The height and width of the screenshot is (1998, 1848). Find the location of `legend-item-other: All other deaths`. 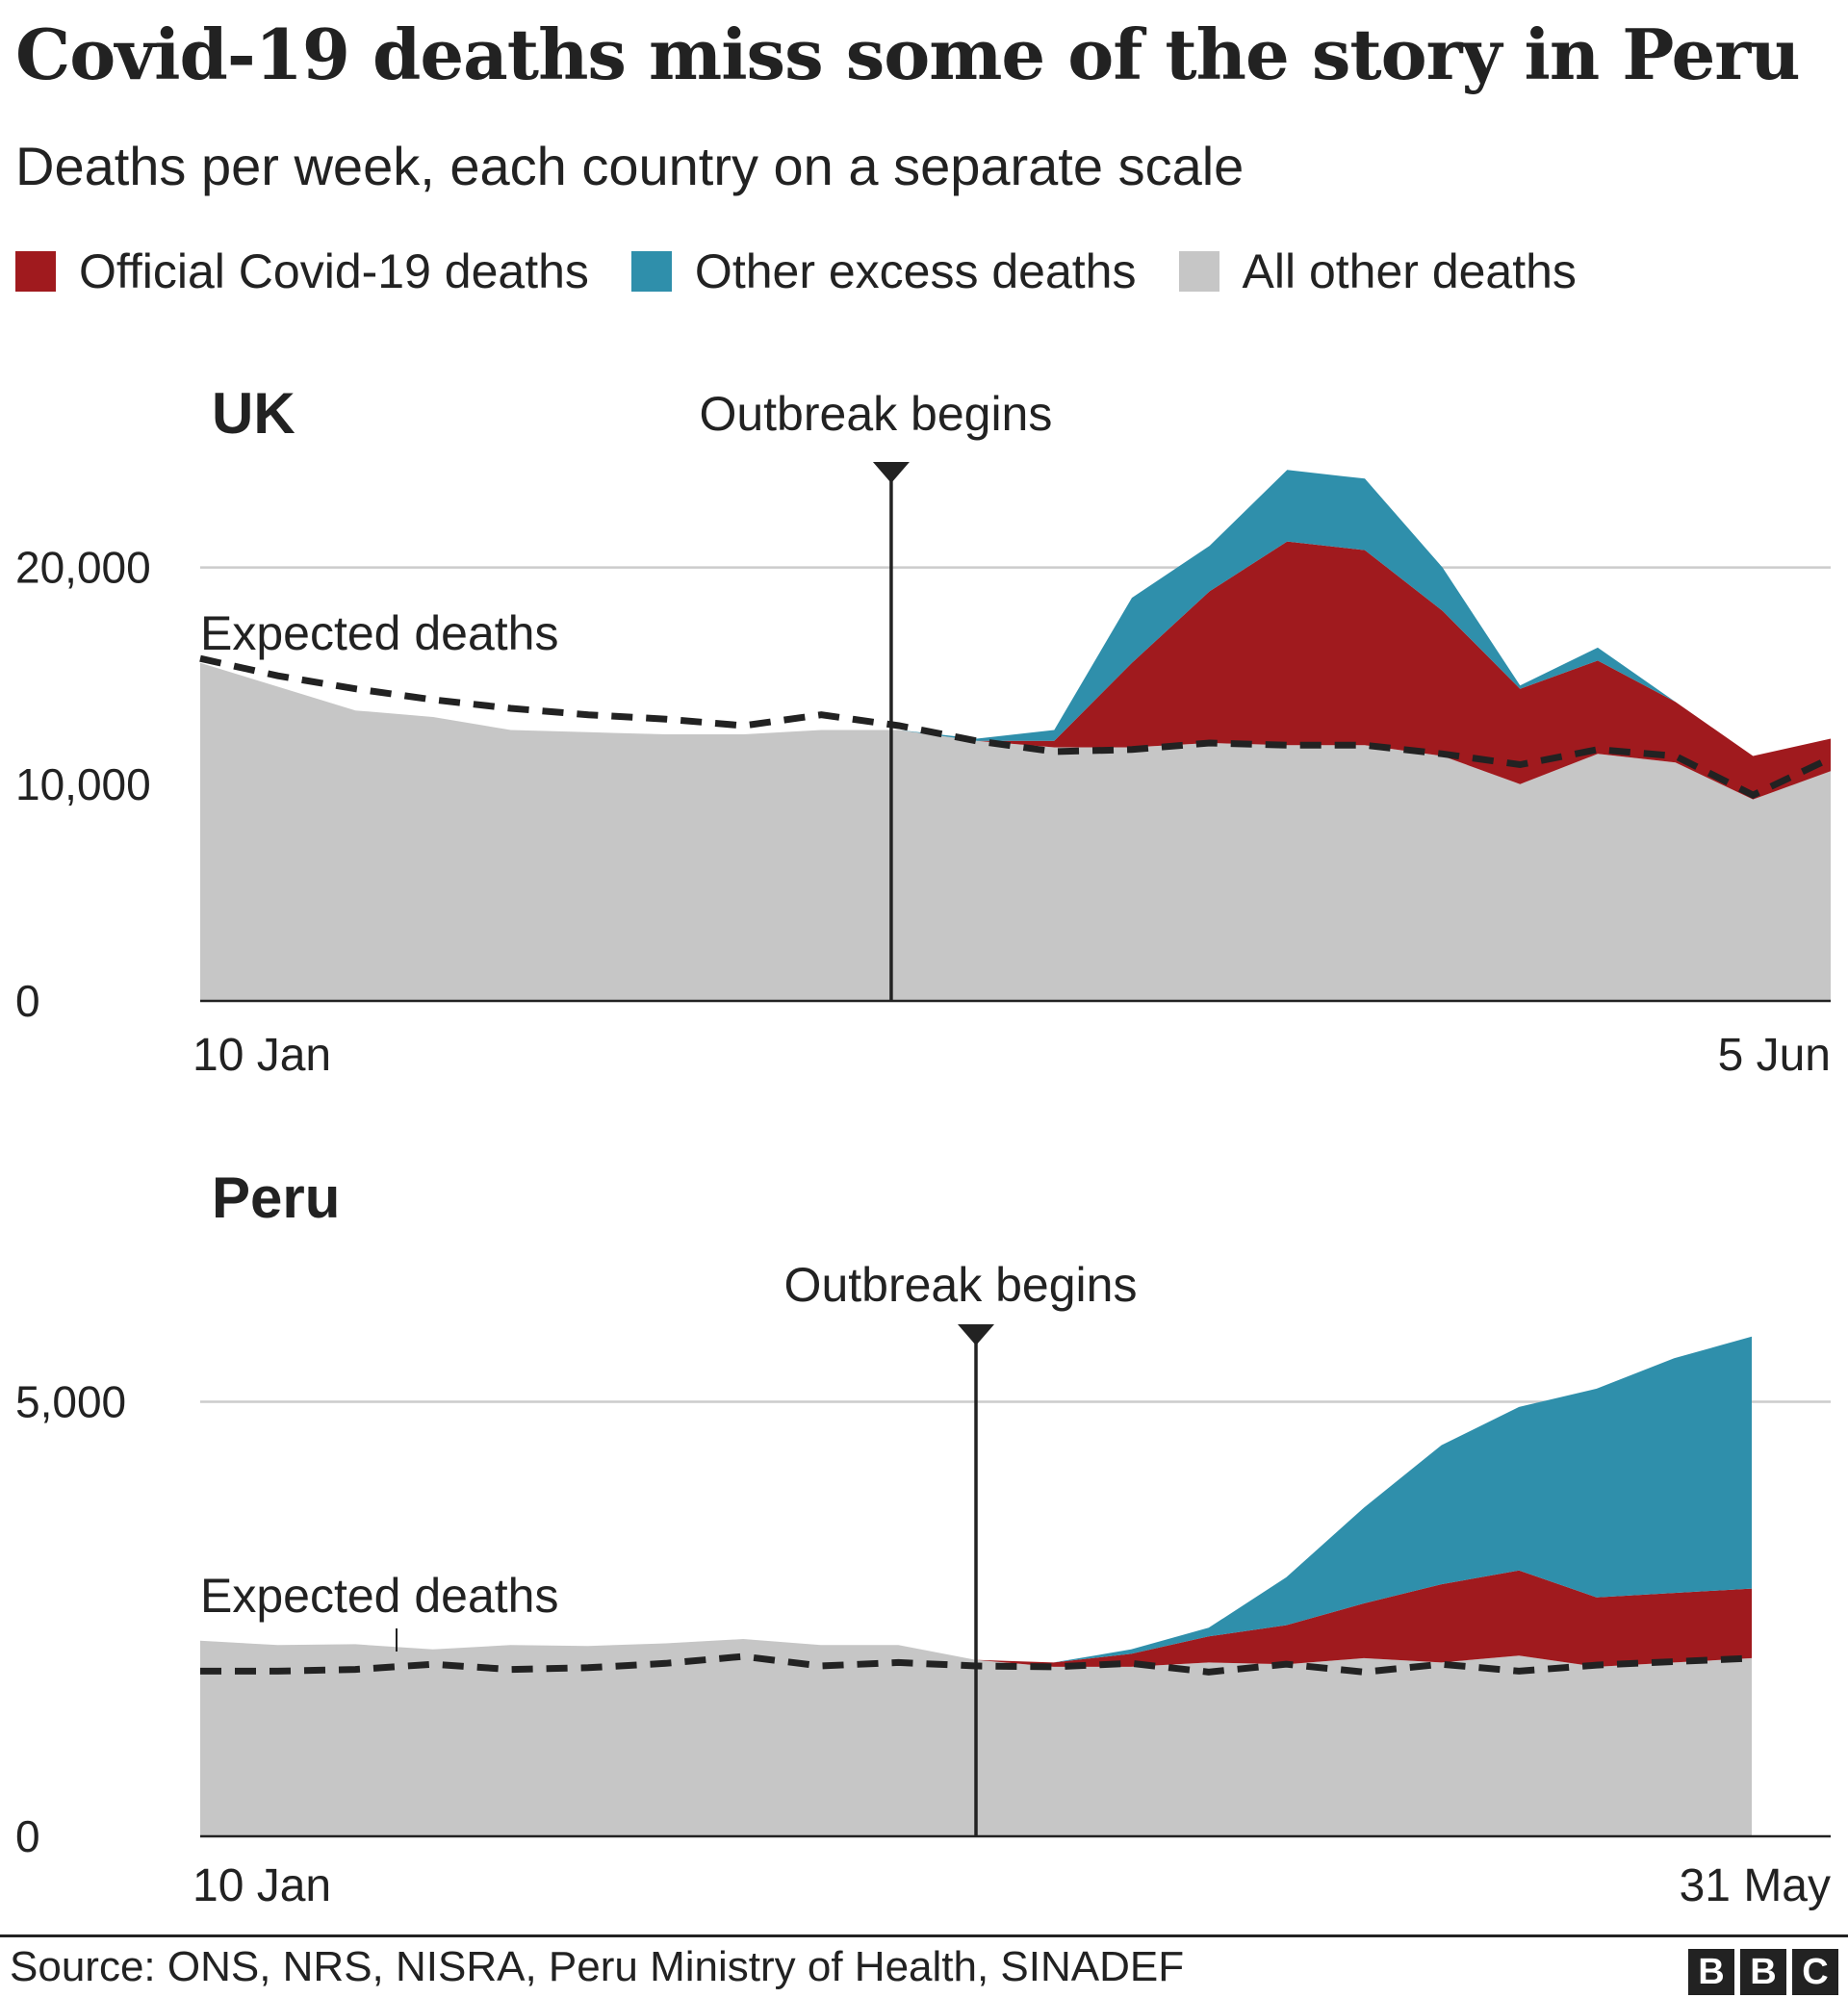

legend-item-other: All other deaths is located at coordinates (1377, 271).